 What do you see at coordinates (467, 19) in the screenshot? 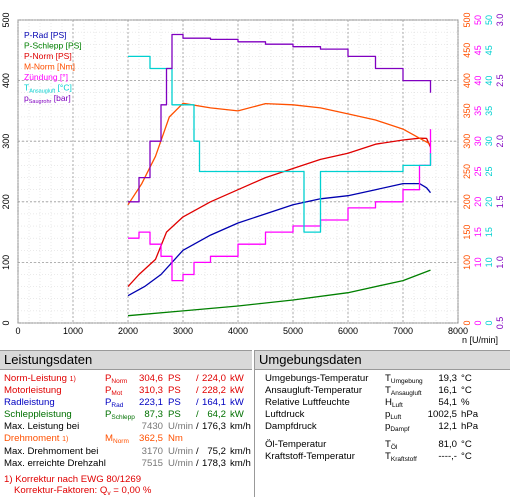
I see `right-axis-1-tick-label: 500` at bounding box center [467, 19].